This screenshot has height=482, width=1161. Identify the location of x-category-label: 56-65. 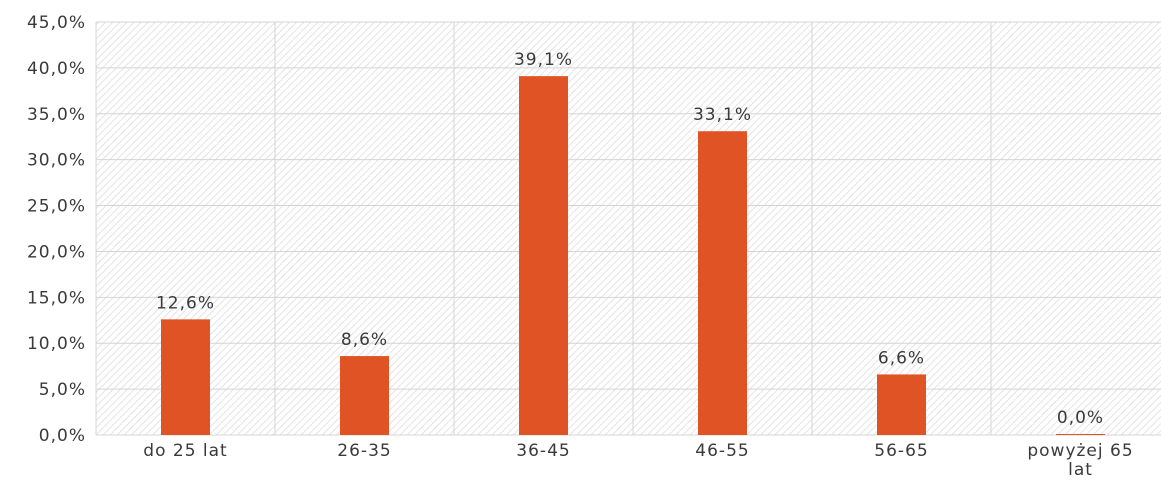
(901, 451).